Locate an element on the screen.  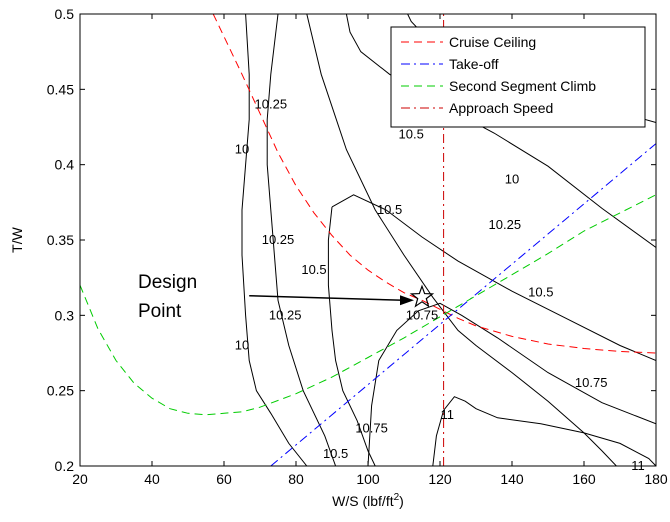
y-tick-label: 0.25 is located at coordinates (60, 391).